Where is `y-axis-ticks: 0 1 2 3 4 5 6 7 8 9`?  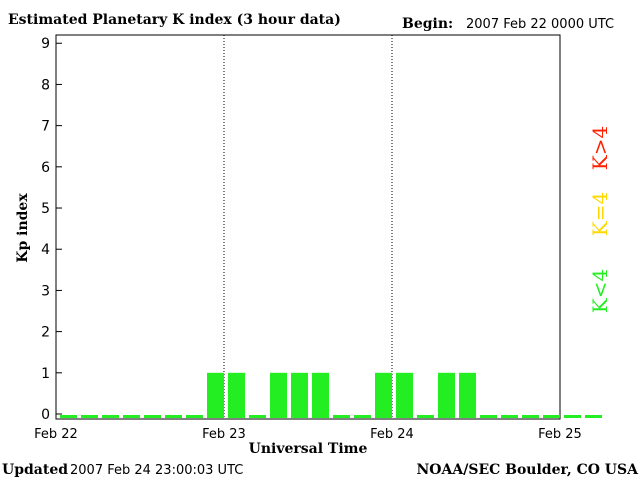
y-axis-ticks: 0 1 2 3 4 5 6 7 8 9 is located at coordinates (51, 229).